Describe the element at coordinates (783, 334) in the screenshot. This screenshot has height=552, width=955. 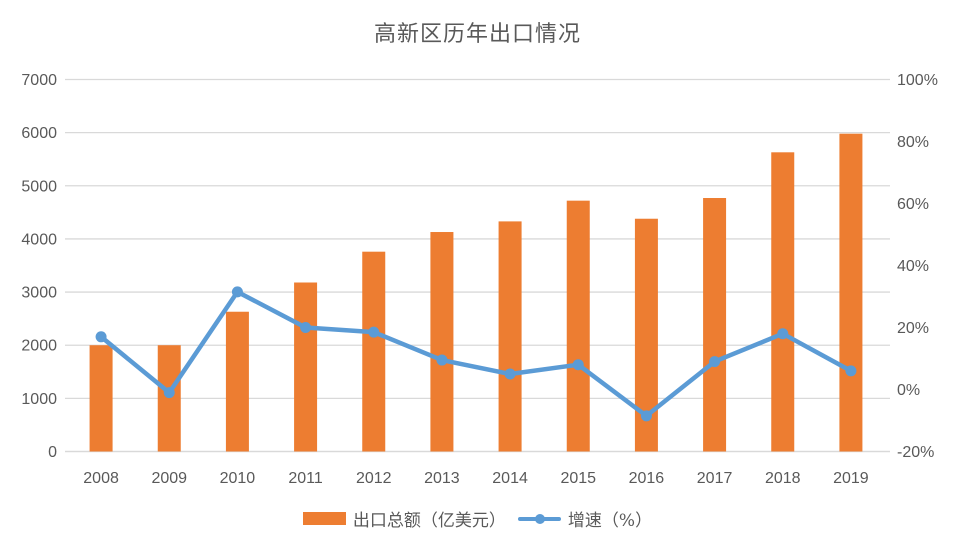
I see `growth-point-2018` at that location.